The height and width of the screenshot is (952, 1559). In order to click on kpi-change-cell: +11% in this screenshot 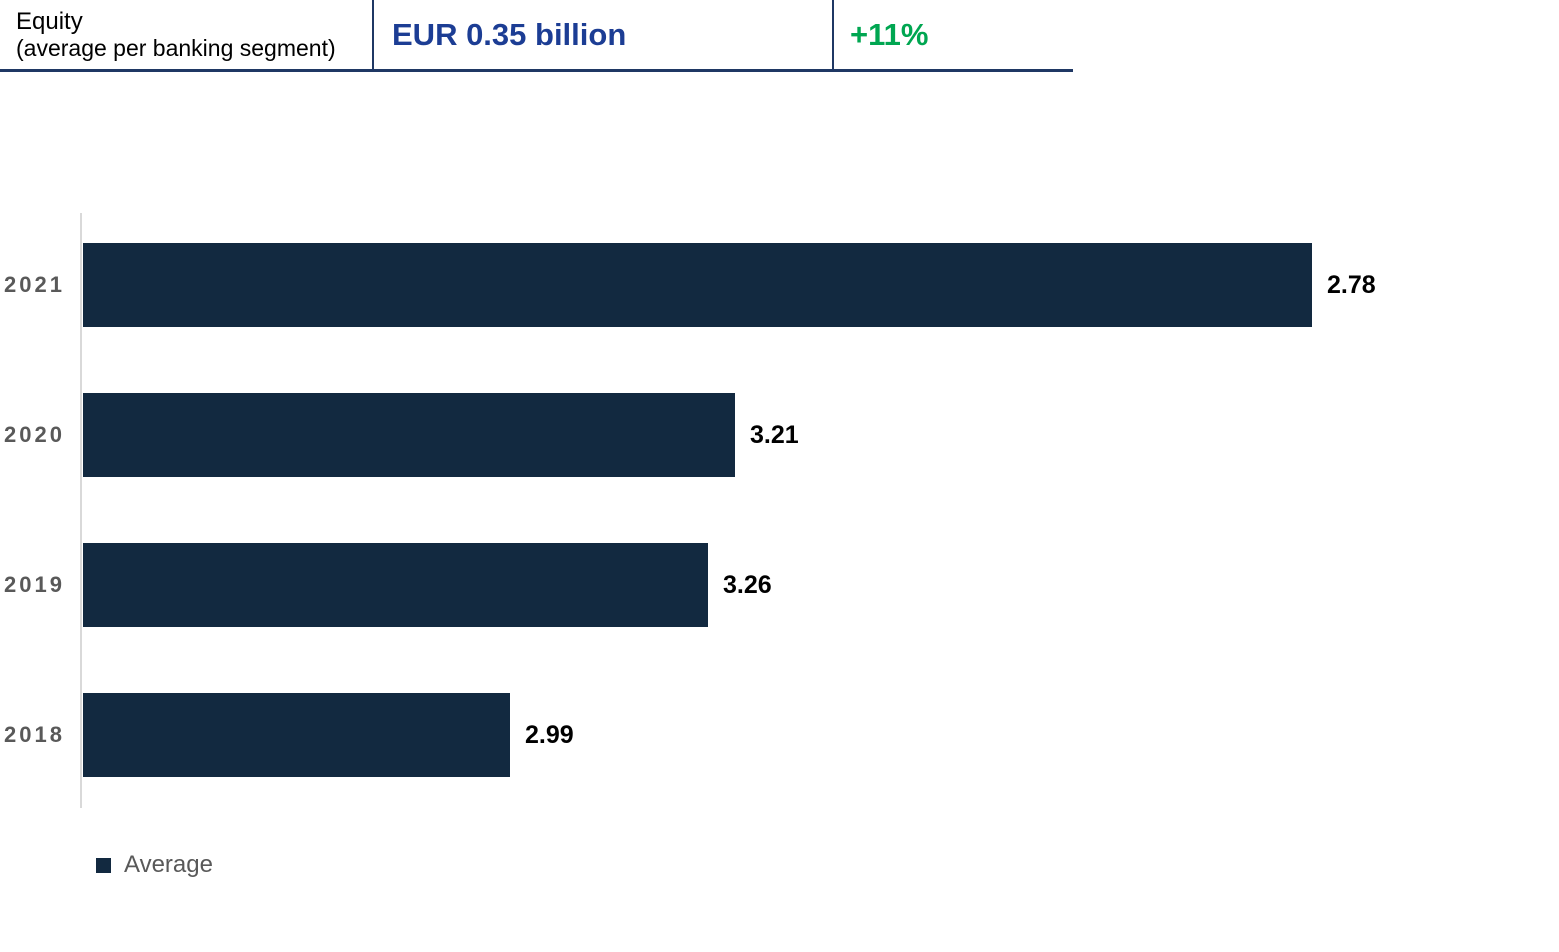, I will do `click(952, 34)`.